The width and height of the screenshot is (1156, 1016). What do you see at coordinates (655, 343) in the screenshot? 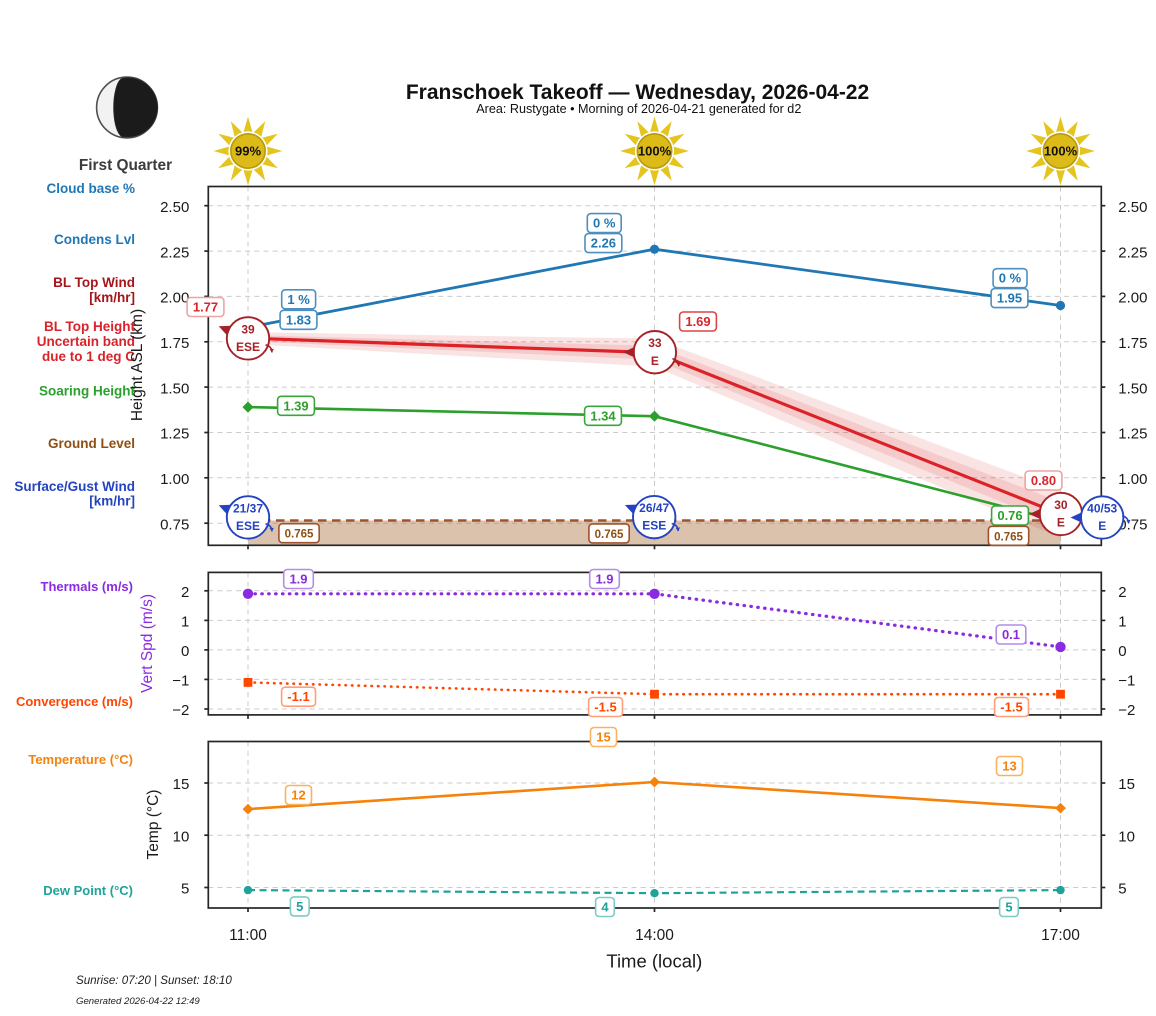
I see `svg-text: 33` at bounding box center [655, 343].